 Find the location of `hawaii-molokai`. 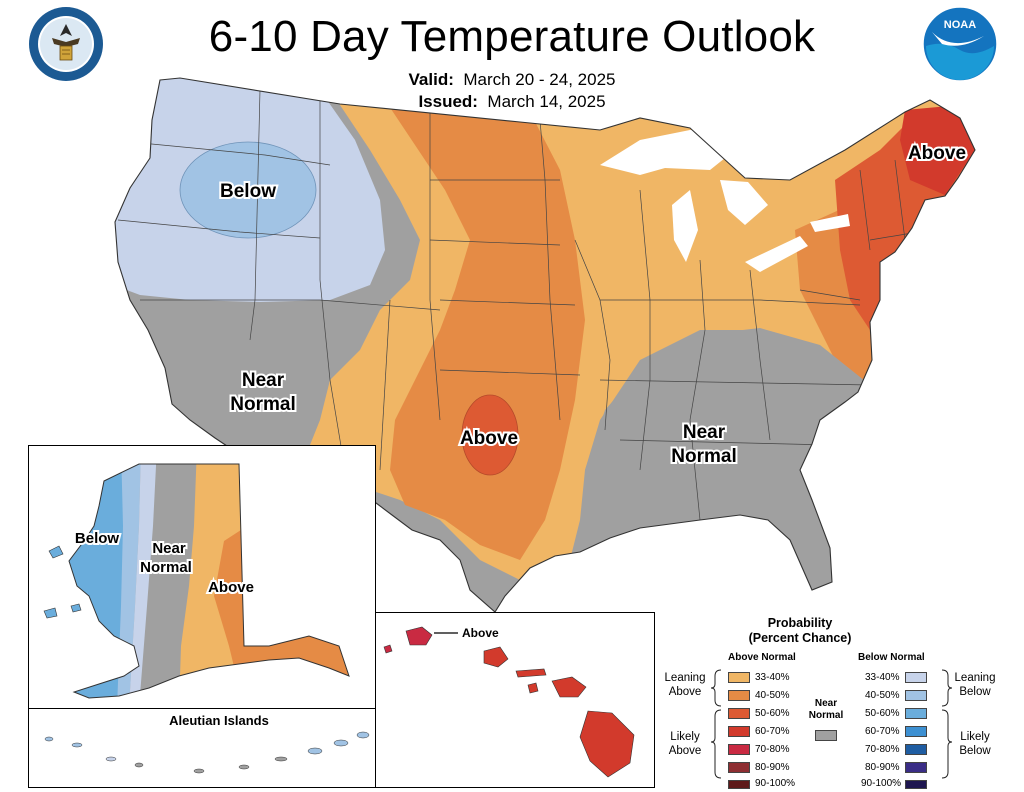

hawaii-molokai is located at coordinates (531, 673).